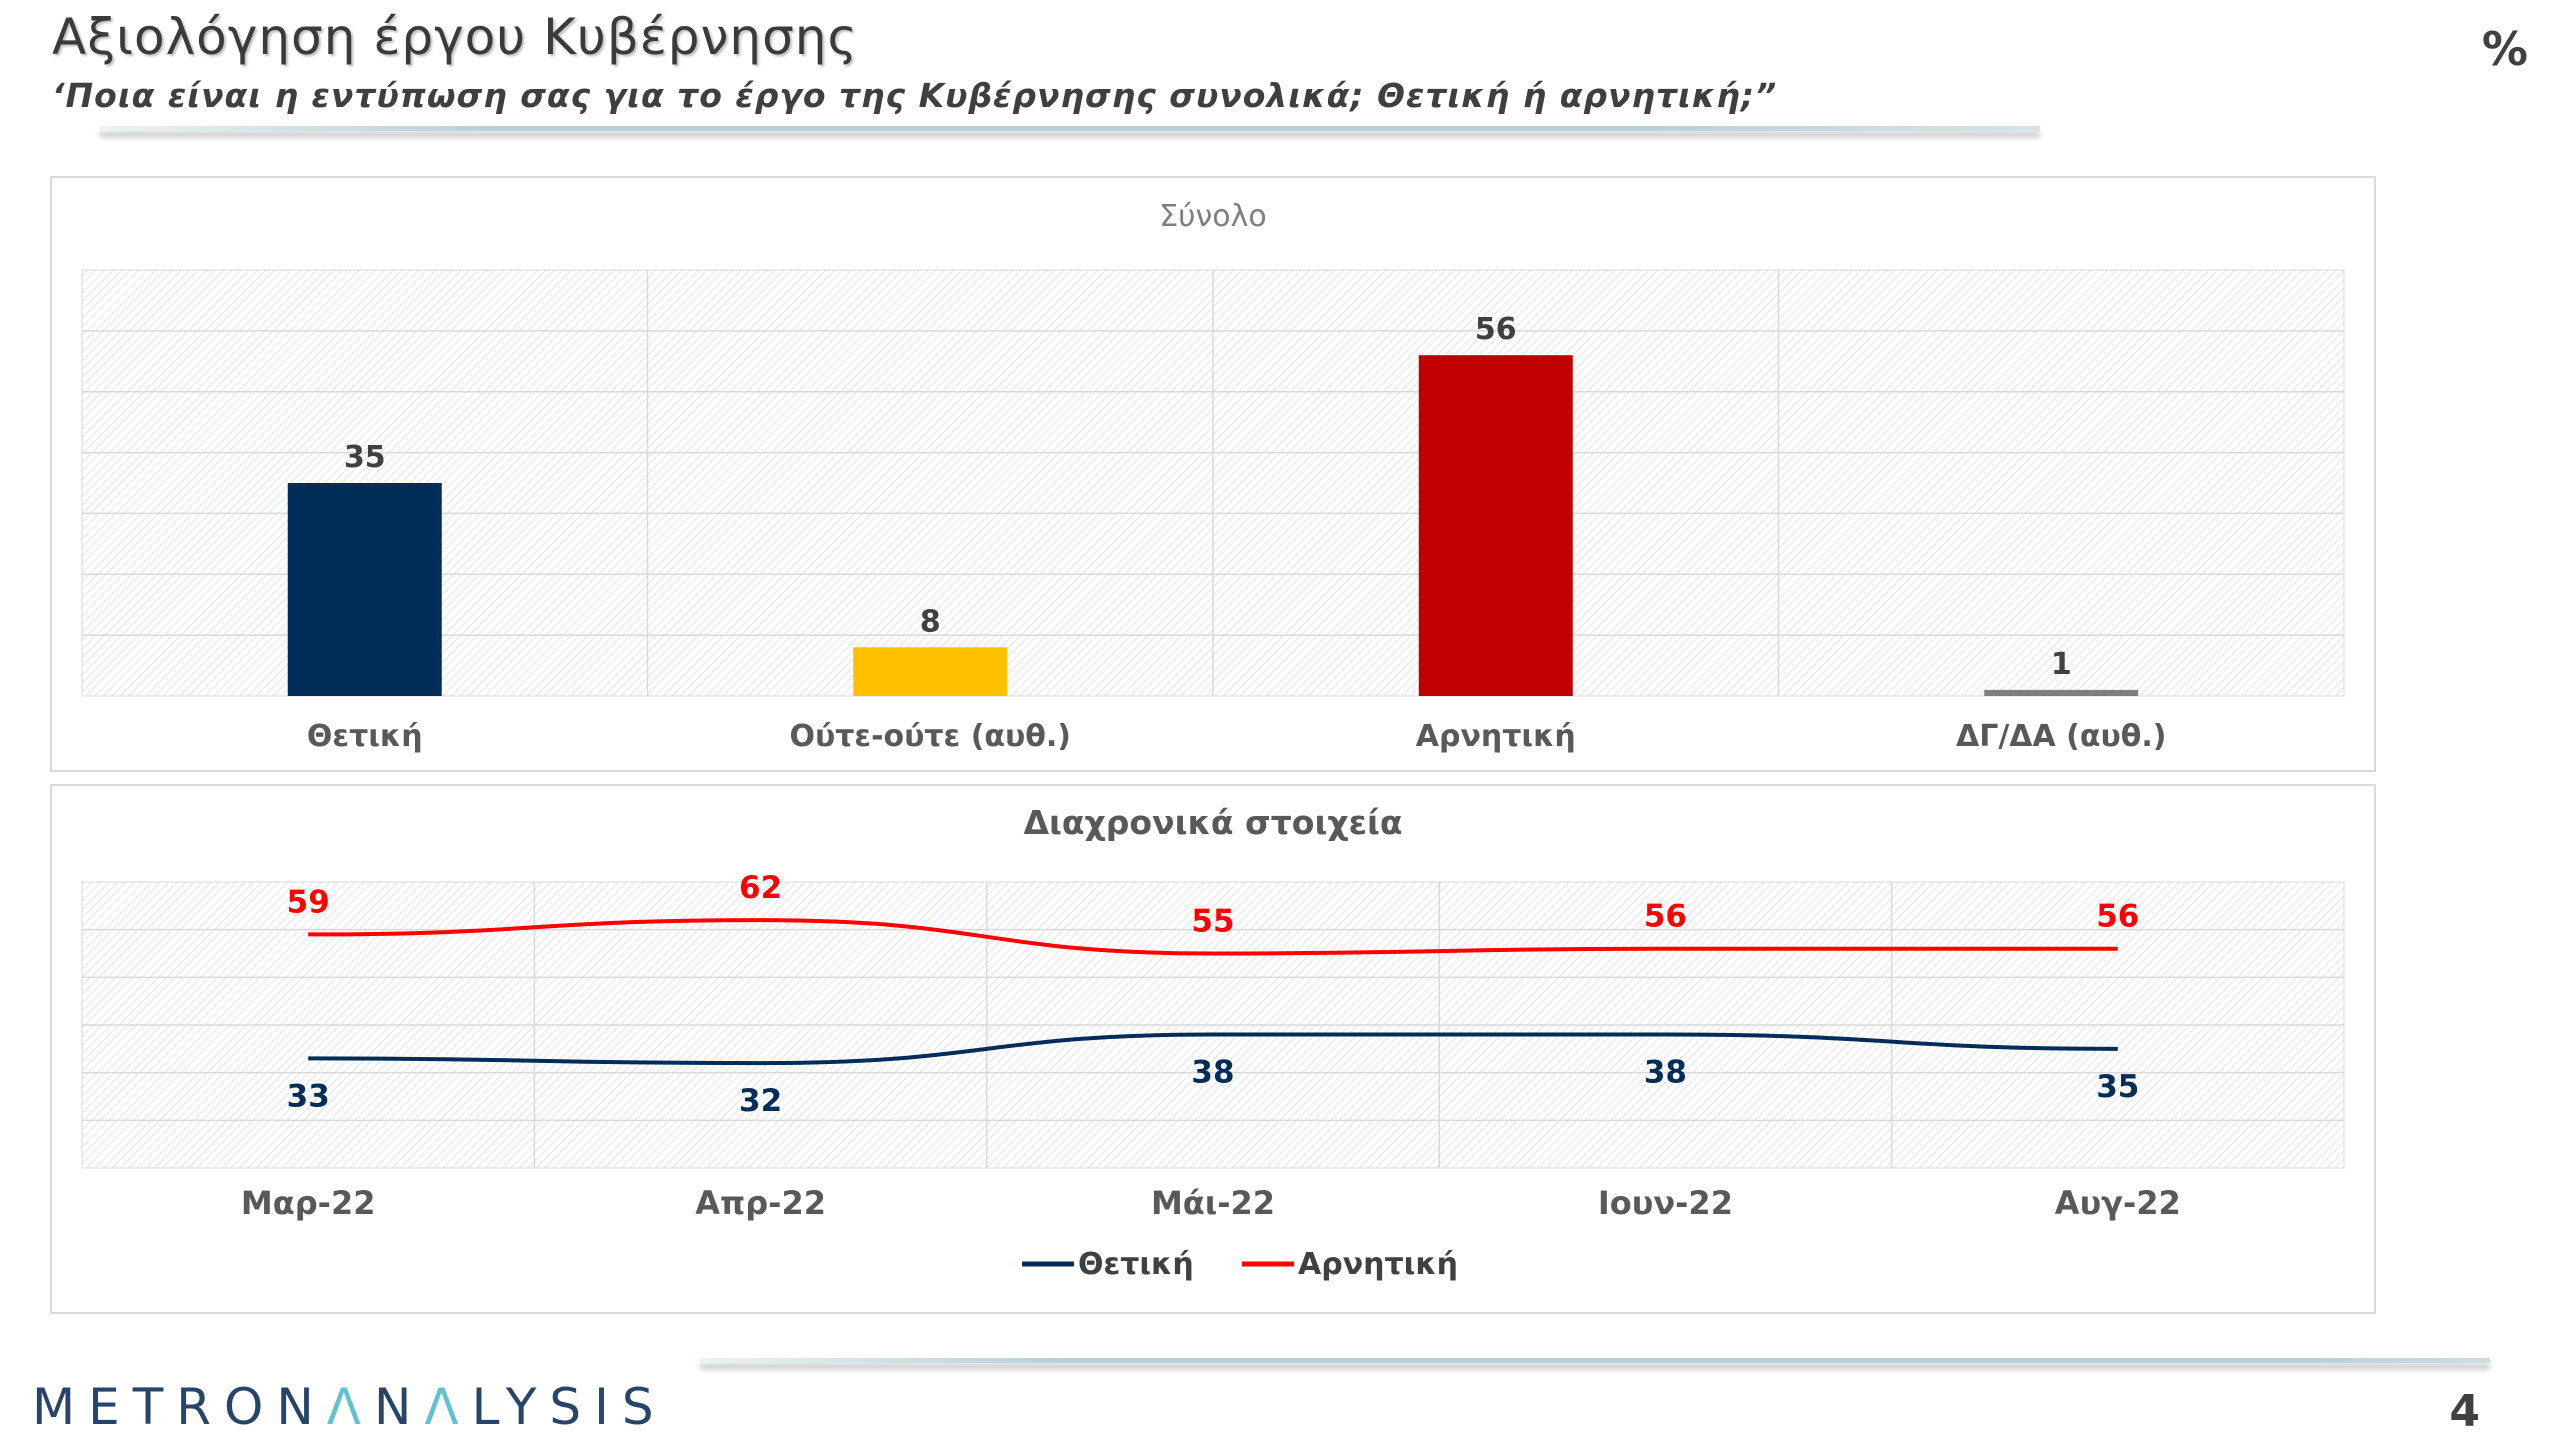 This screenshot has height=1440, width=2560. What do you see at coordinates (1212, 822) in the screenshot?
I see `line-chart-title: Διαχρονικά στοιχεία` at bounding box center [1212, 822].